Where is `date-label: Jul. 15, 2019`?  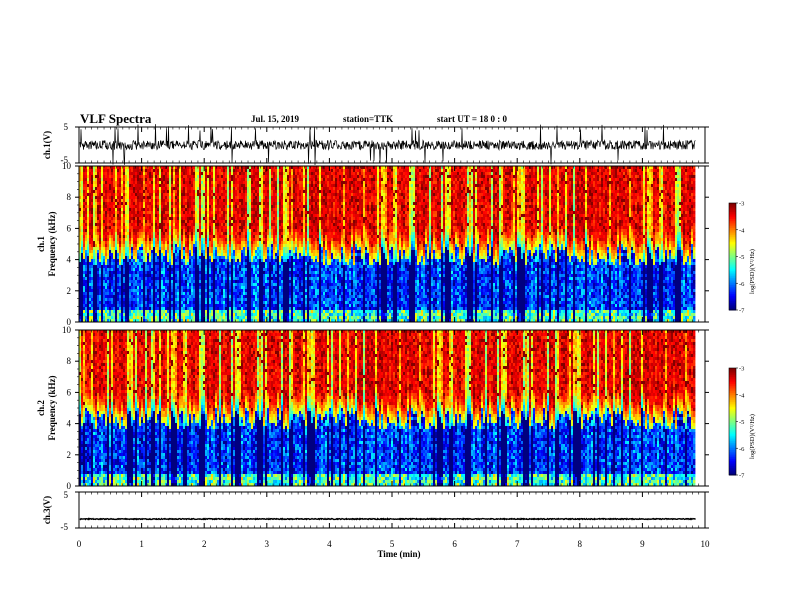
date-label: Jul. 15, 2019 is located at coordinates (275, 119).